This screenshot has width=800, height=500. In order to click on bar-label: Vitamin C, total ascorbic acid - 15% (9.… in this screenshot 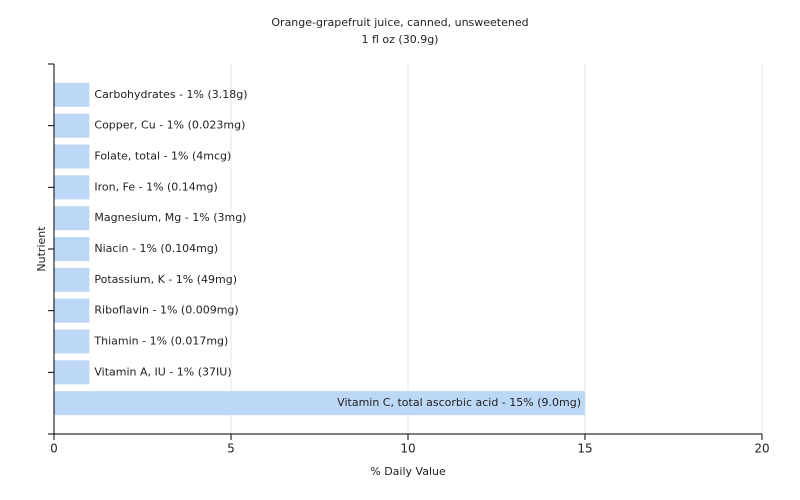, I will do `click(459, 402)`.